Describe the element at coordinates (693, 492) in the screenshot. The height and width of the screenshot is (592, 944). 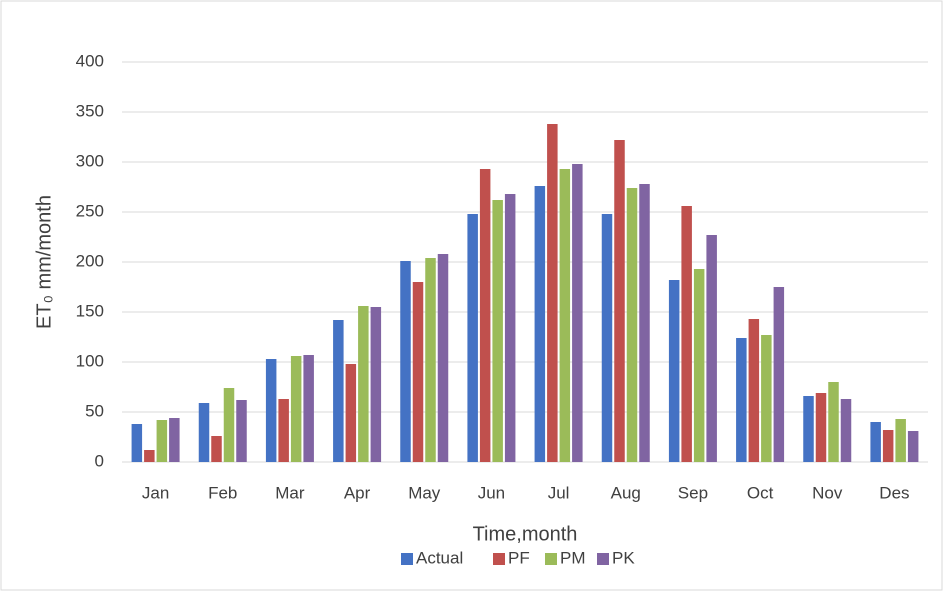
I see `x-tick-label: Sep` at that location.